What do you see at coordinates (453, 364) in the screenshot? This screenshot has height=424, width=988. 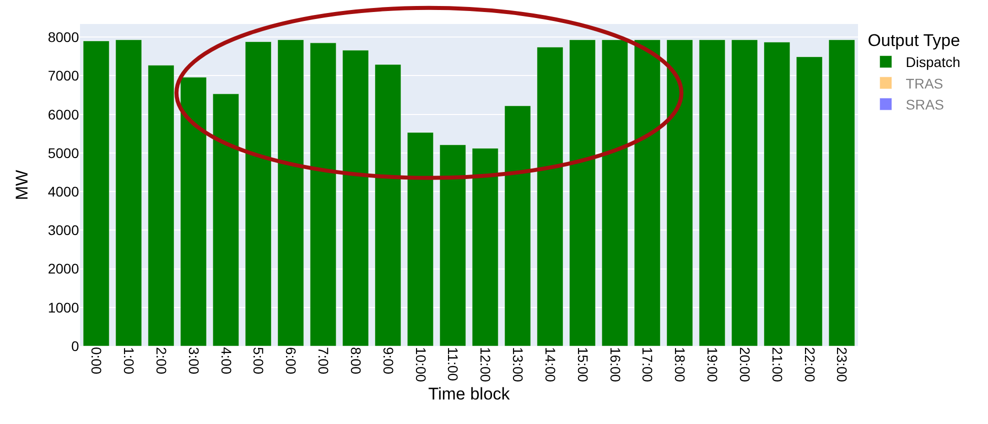 I see `x-tick-label: 11:00` at bounding box center [453, 364].